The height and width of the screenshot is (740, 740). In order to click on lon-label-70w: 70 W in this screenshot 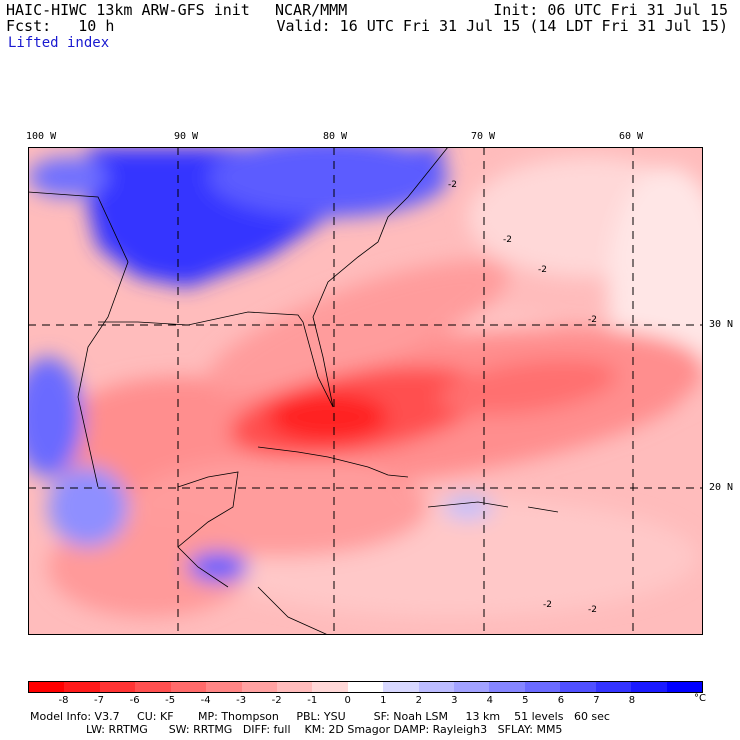, I will do `click(483, 136)`.